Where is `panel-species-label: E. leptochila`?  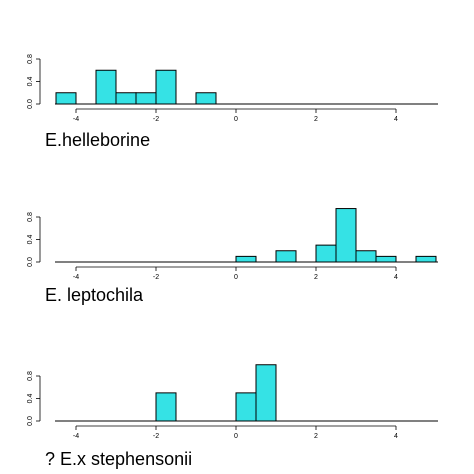
panel-species-label: E. leptochila is located at coordinates (94, 295).